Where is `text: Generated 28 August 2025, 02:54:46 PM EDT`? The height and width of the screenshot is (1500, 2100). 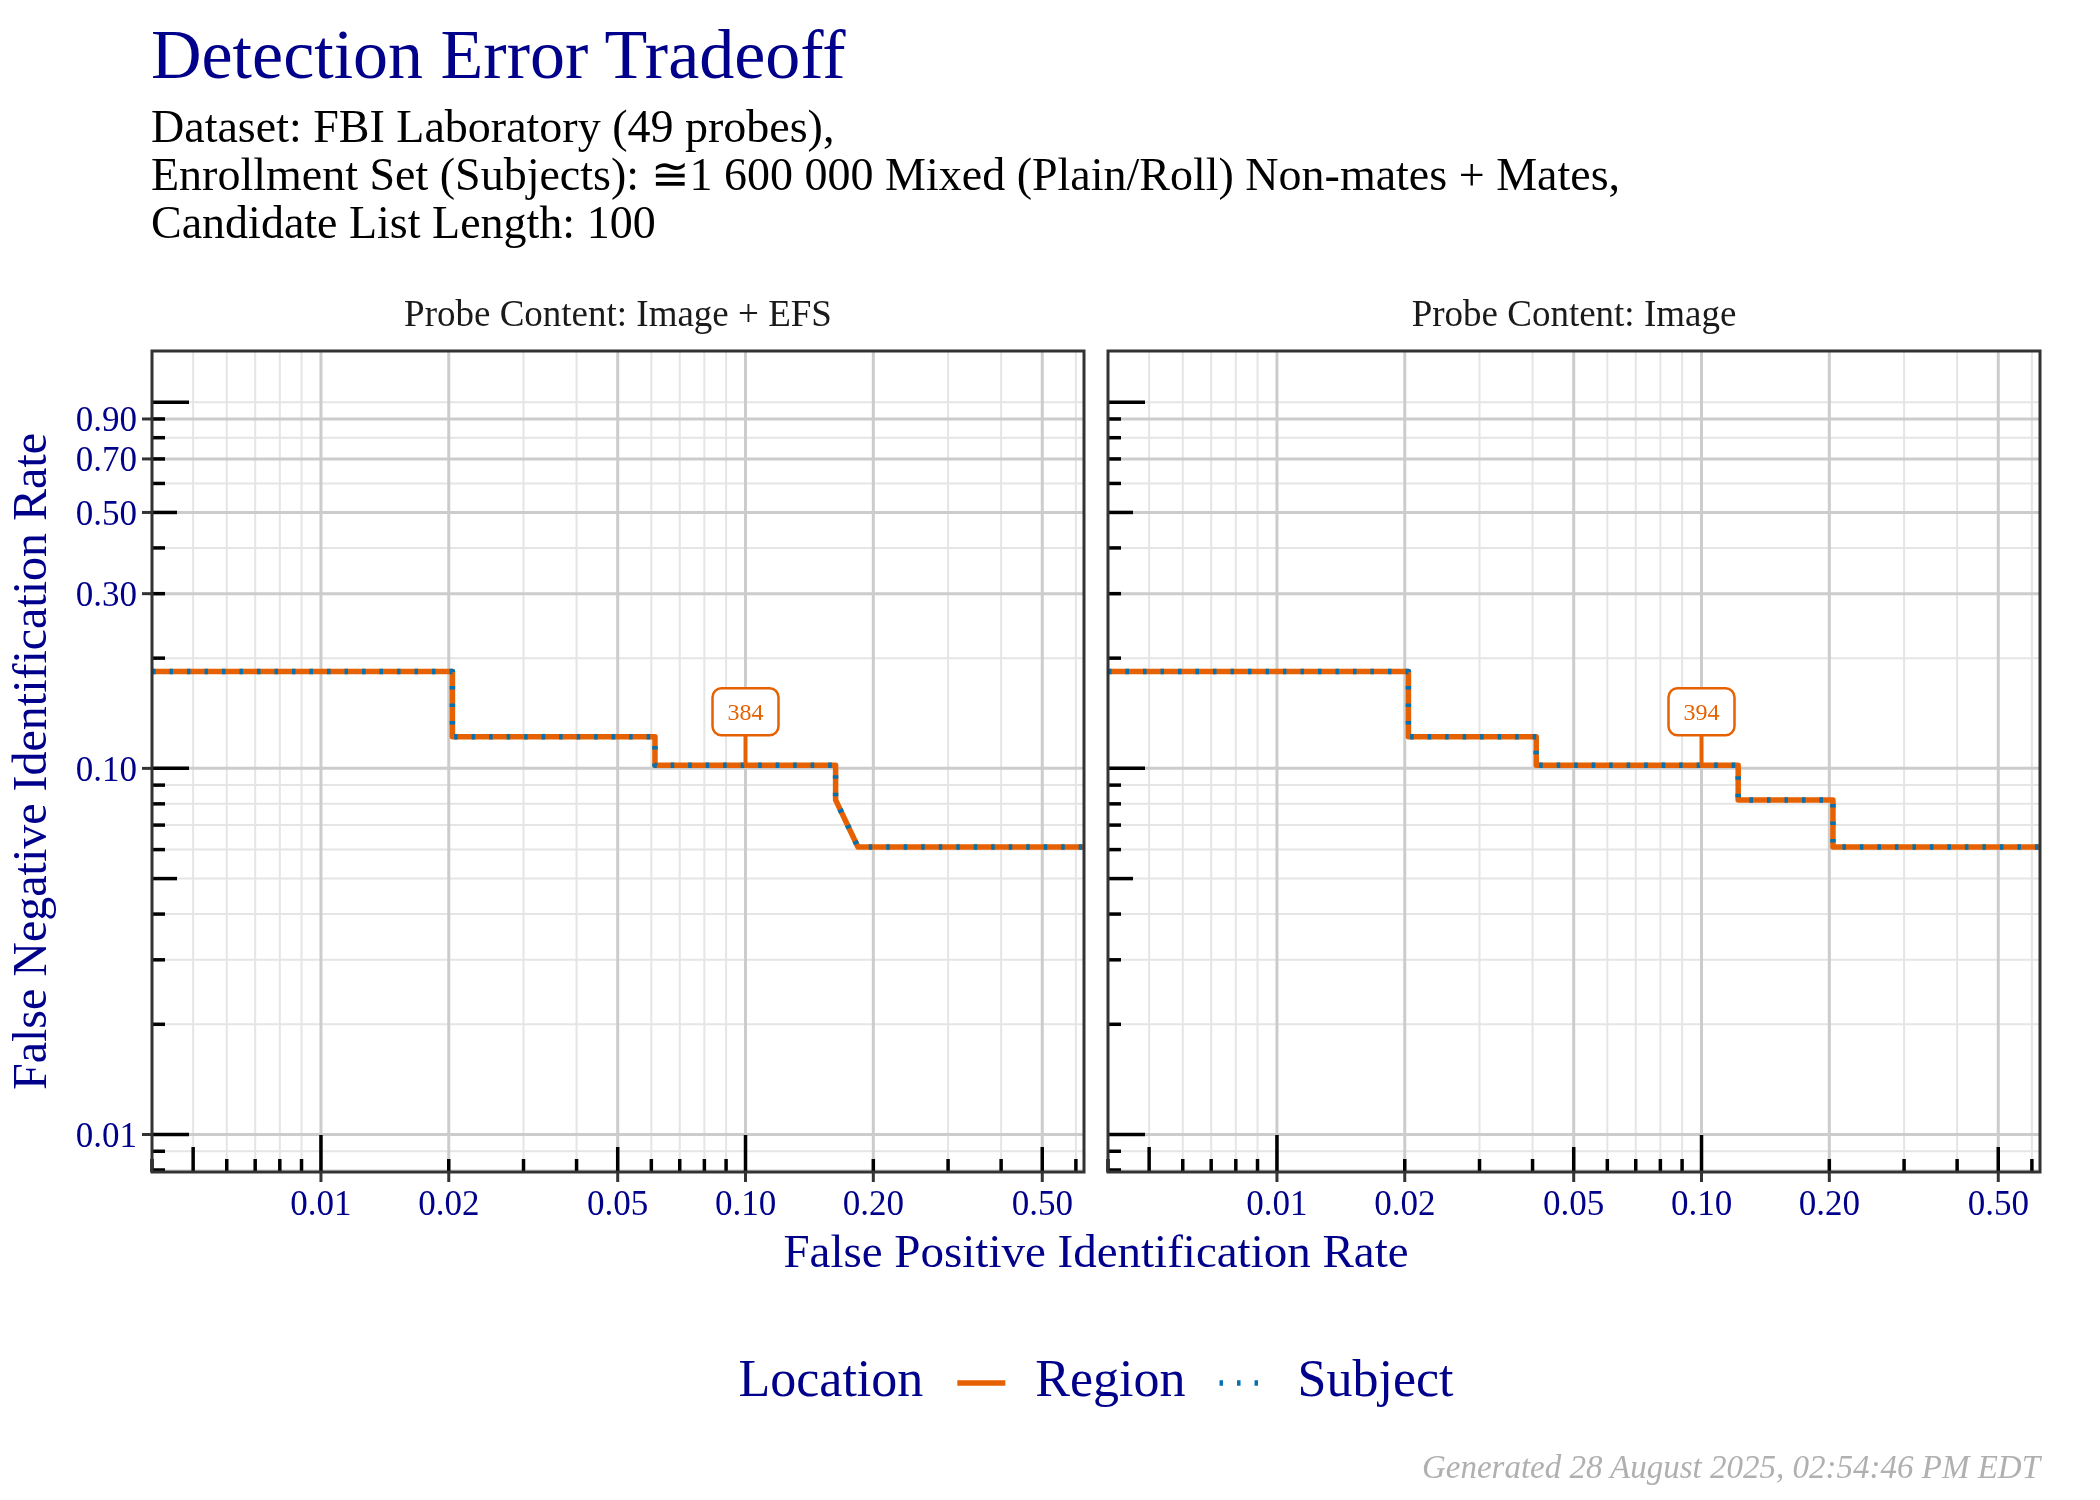
text: Generated 28 August 2025, 02:54:46 PM EDT is located at coordinates (1732, 1467).